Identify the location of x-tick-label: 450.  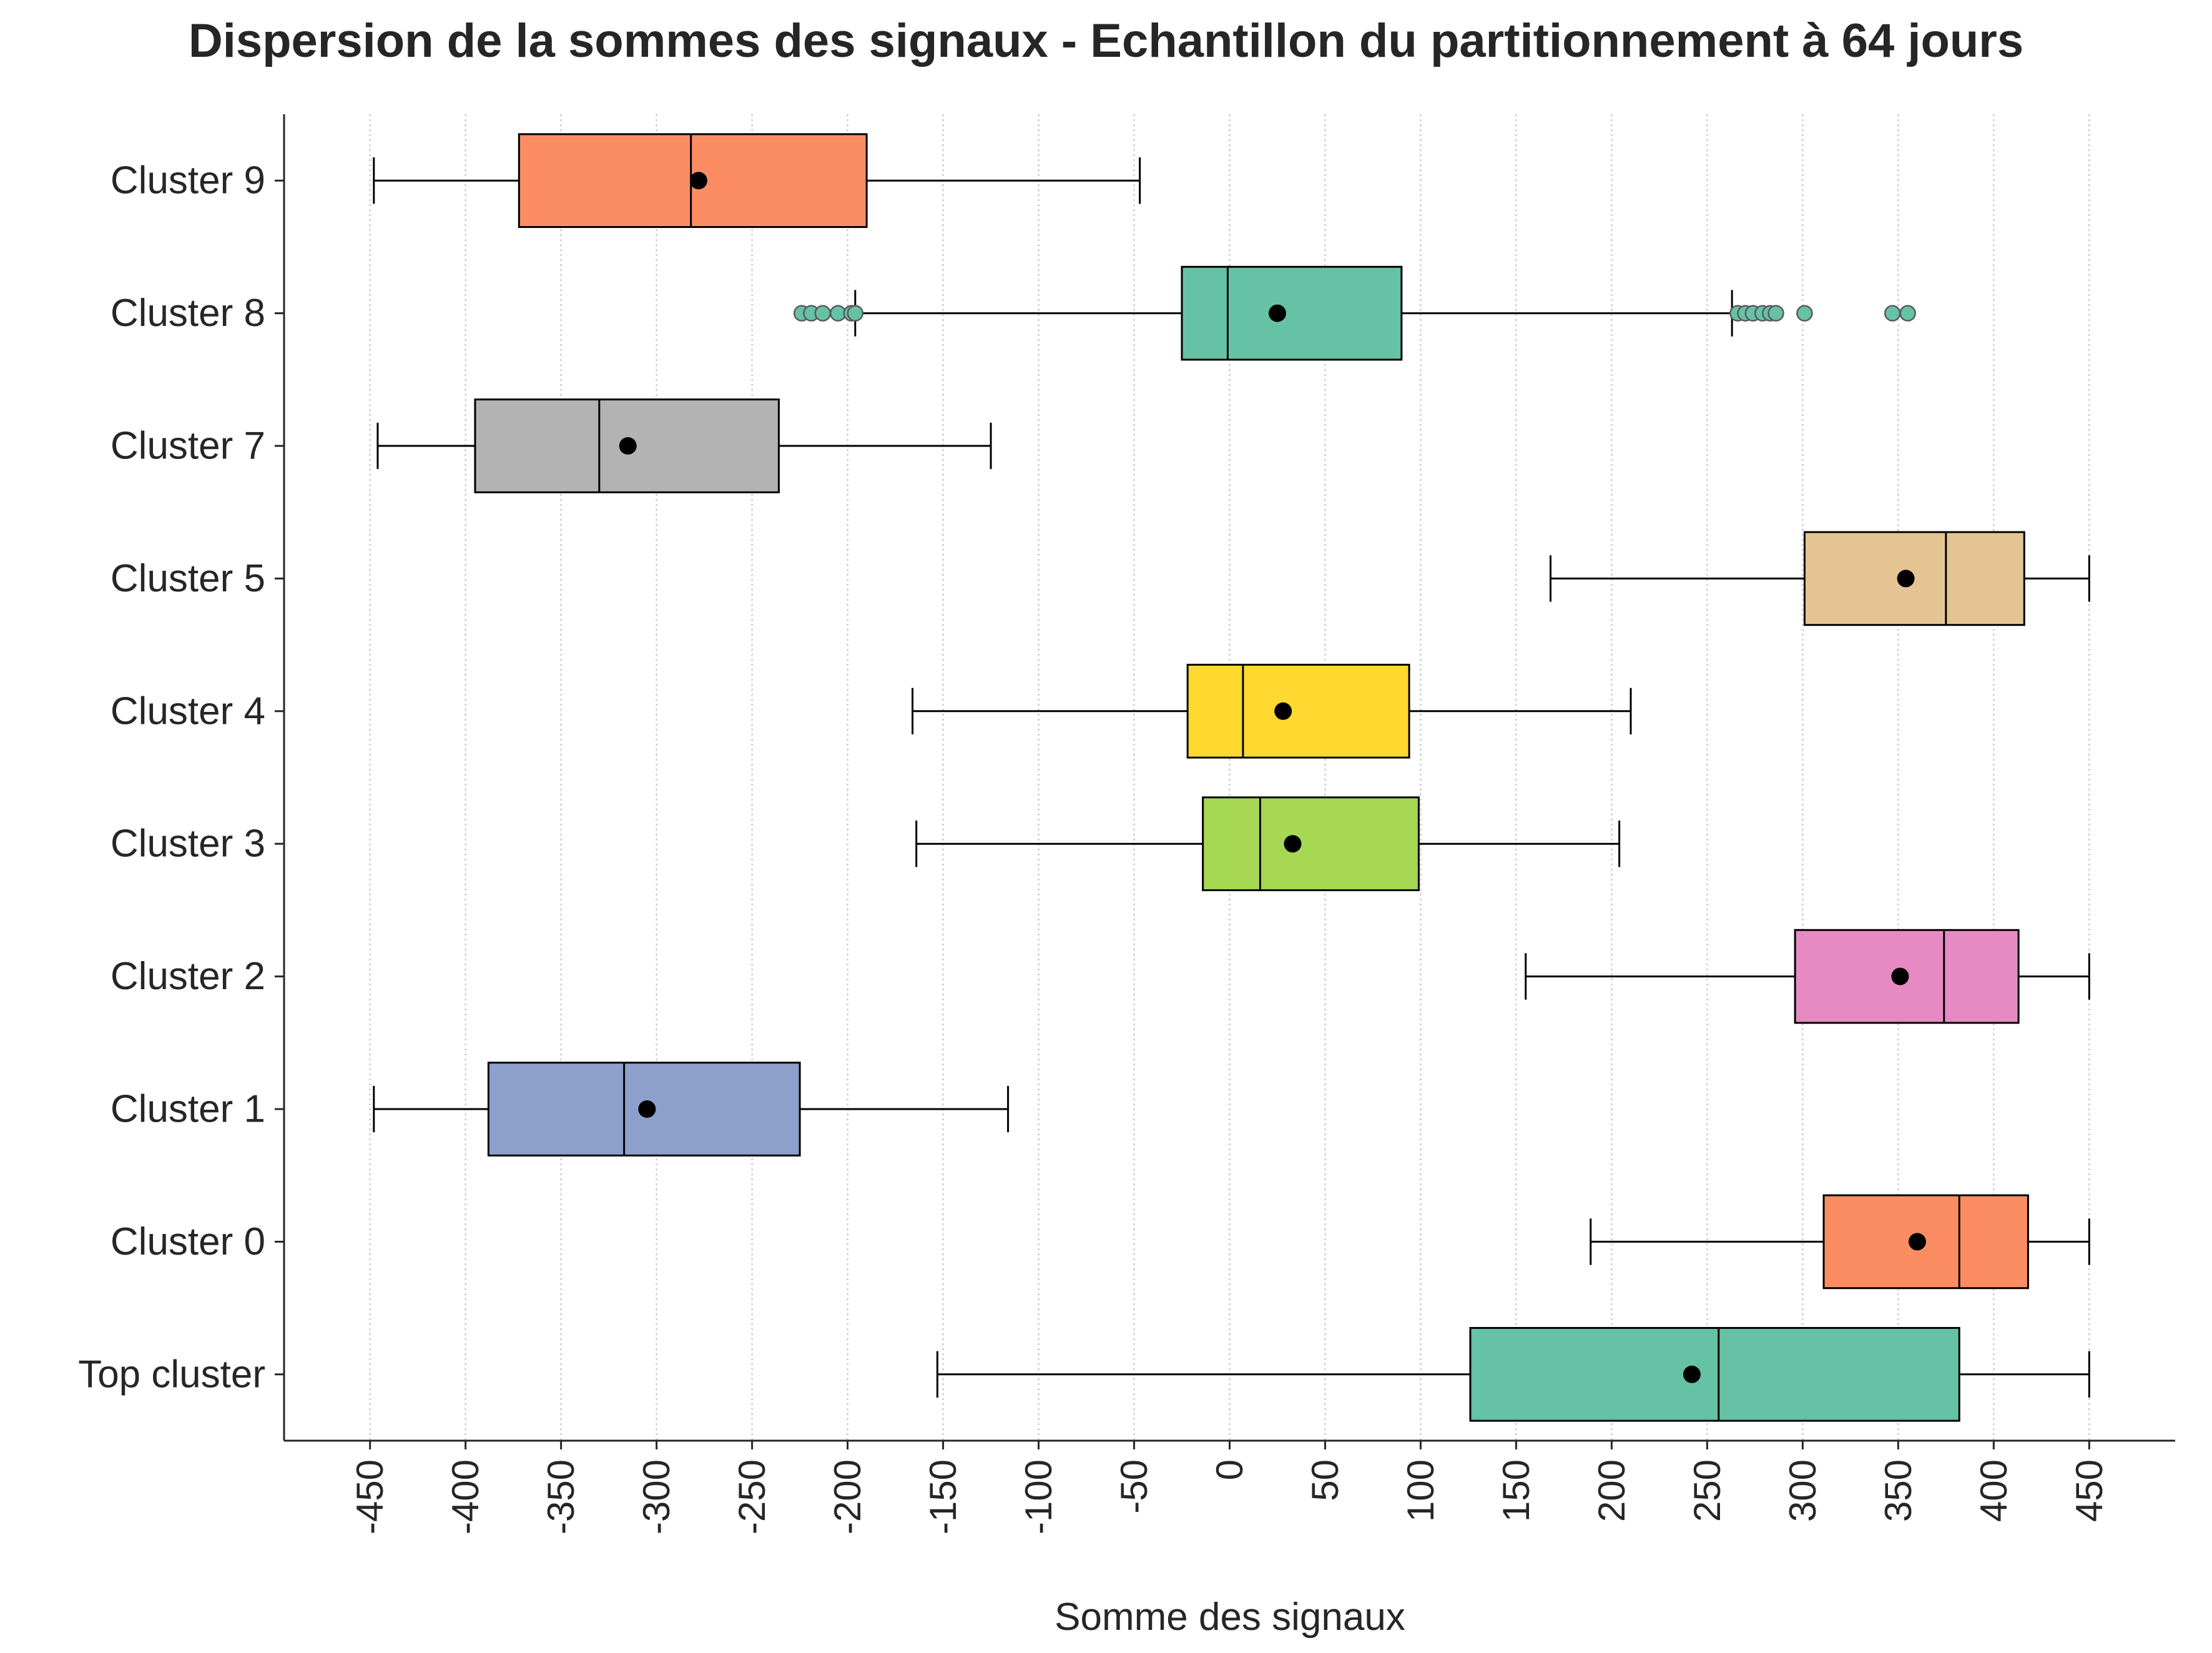
(2089, 1490).